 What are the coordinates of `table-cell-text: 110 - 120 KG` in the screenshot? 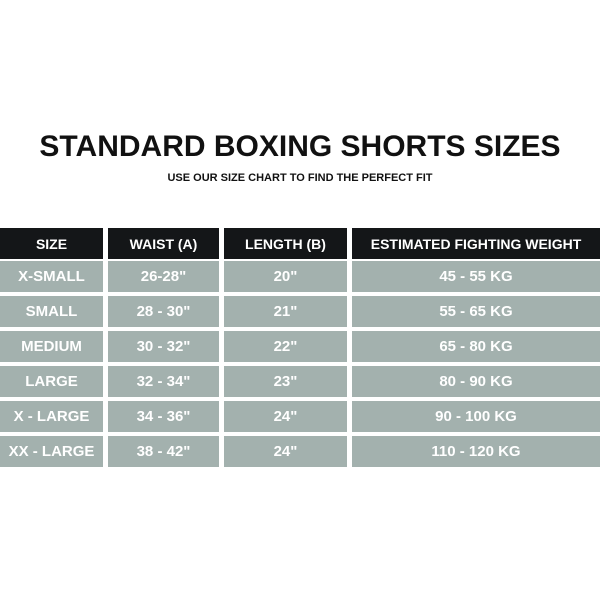 It's located at (476, 451).